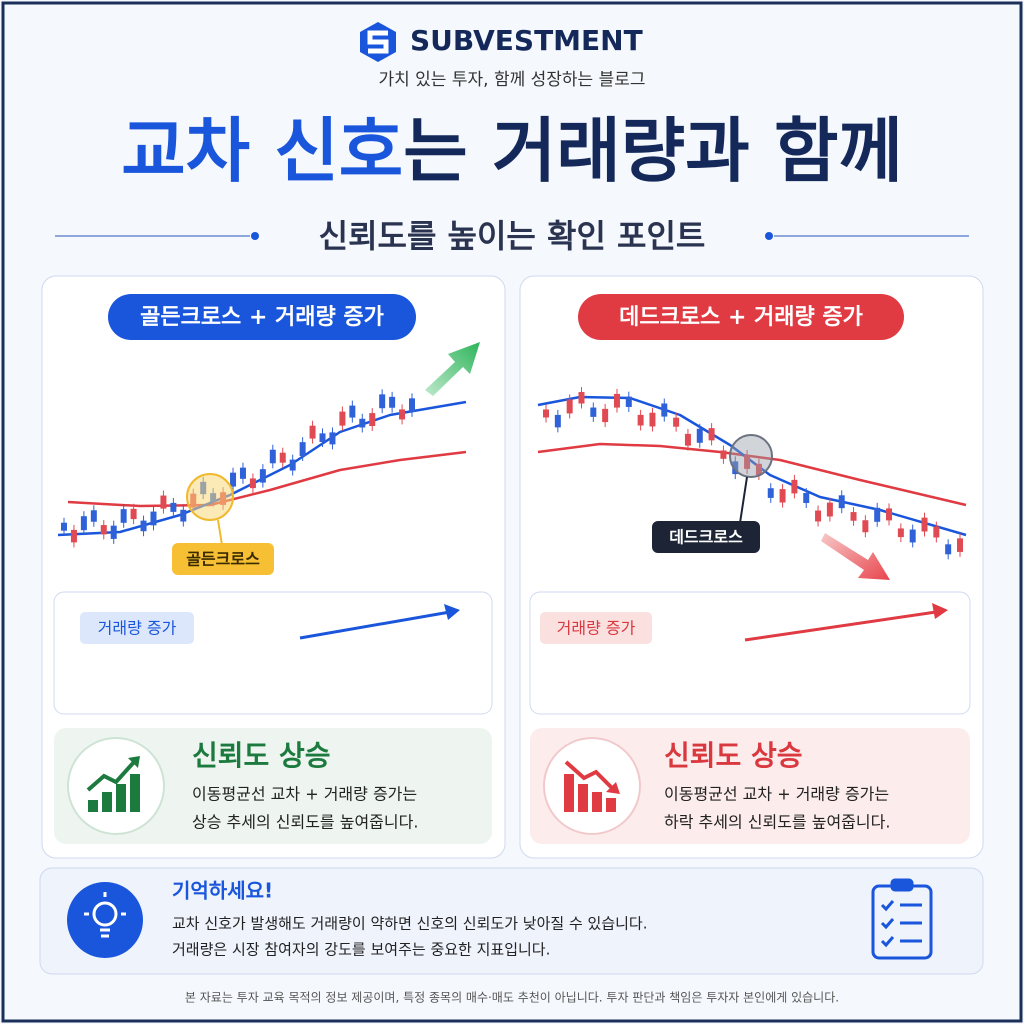 The width and height of the screenshot is (1024, 1028). I want to click on title-rest: 는 거래량과 함께, so click(653, 151).